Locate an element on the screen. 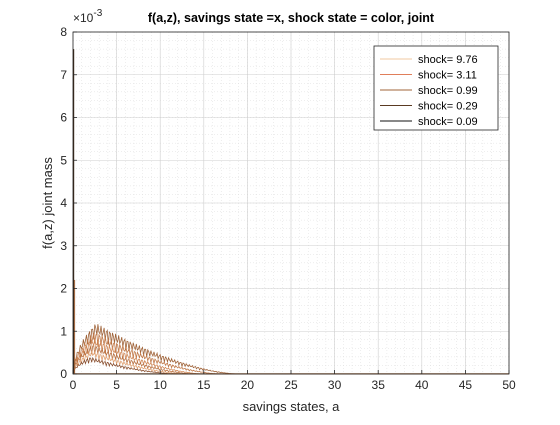 The image size is (560, 425). x-tick-label: 5 is located at coordinates (116, 385).